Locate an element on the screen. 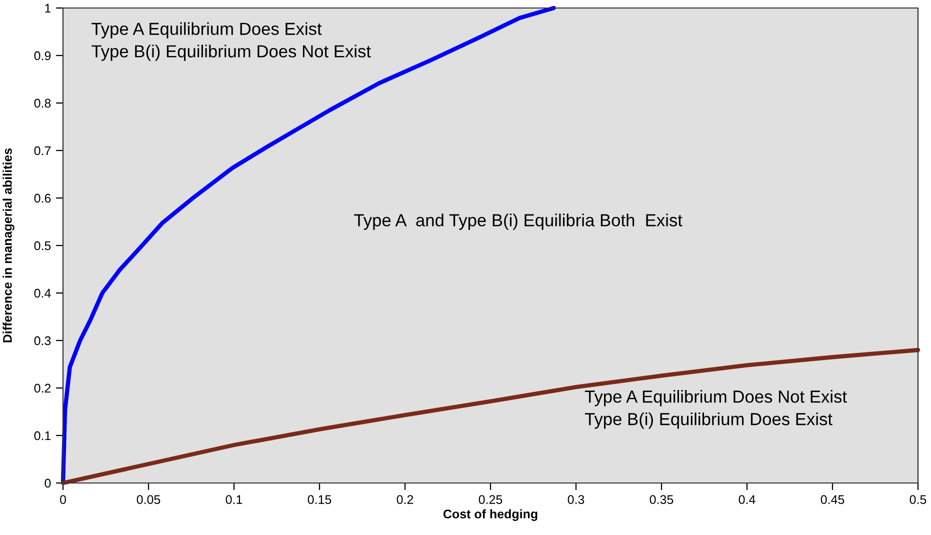 This screenshot has width=931, height=535. x-tick-label: 0.1 is located at coordinates (234, 499).